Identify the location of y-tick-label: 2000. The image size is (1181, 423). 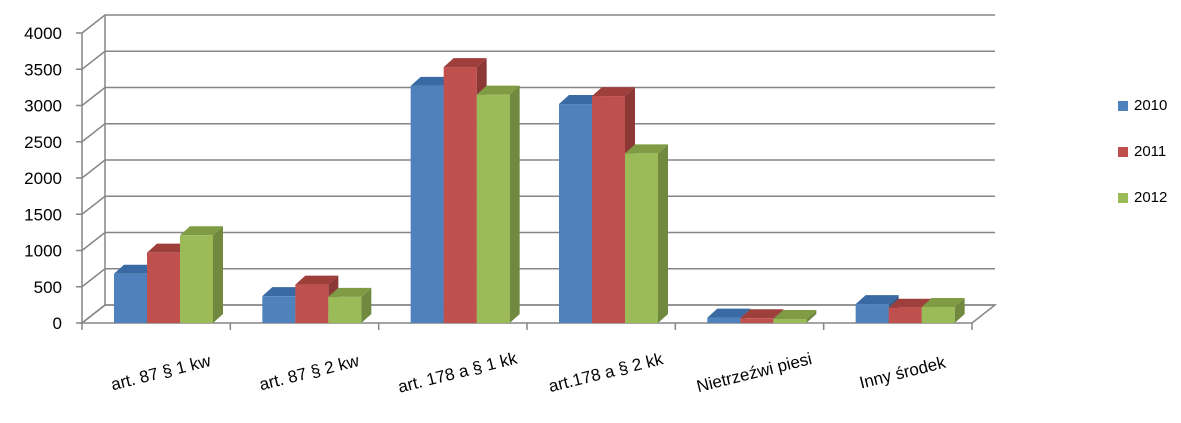
(43, 178).